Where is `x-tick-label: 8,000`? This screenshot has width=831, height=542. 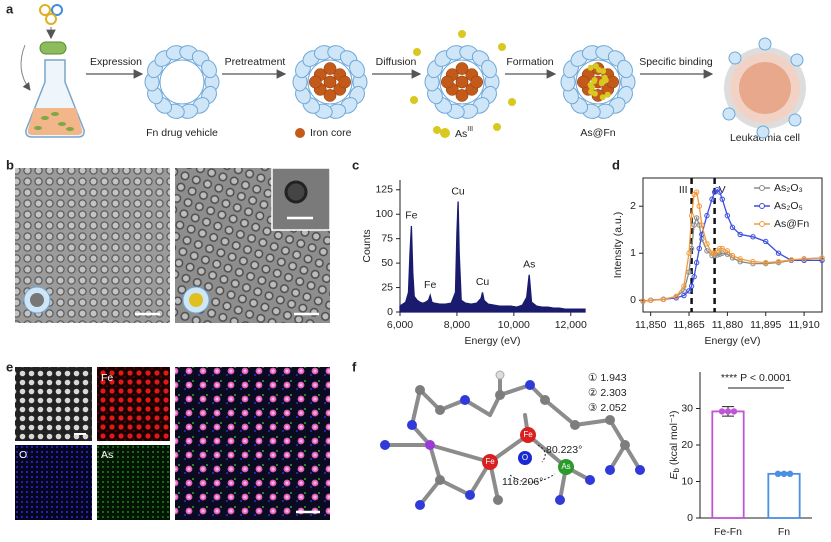 x-tick-label: 8,000 is located at coordinates (457, 325).